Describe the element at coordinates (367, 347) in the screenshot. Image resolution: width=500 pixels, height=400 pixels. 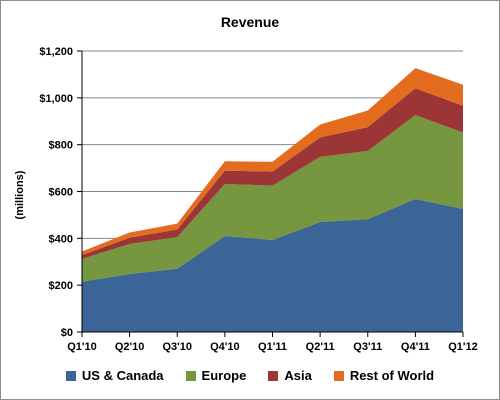
I see `x-tick-label: Q3'11` at that location.